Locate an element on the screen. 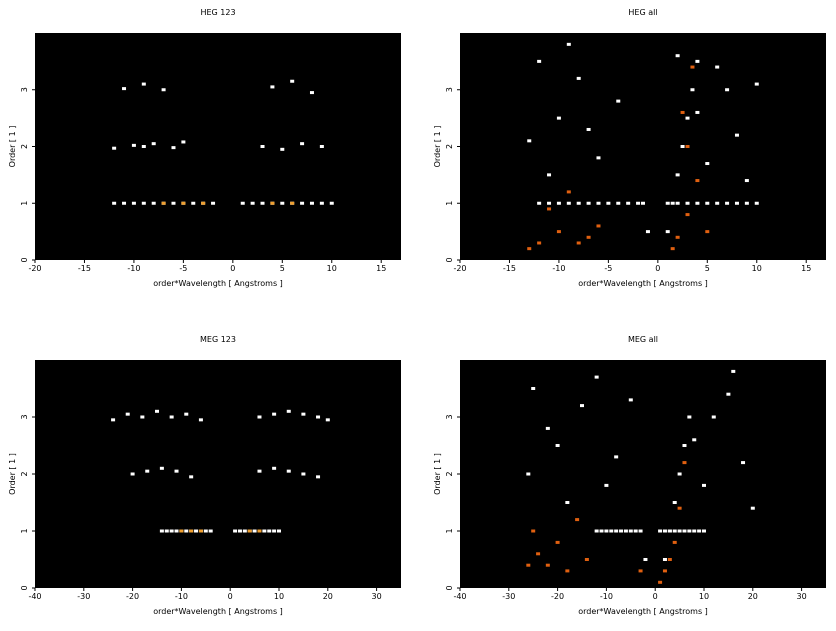 The width and height of the screenshot is (836, 631). x-tick-label: -30 is located at coordinates (508, 596).